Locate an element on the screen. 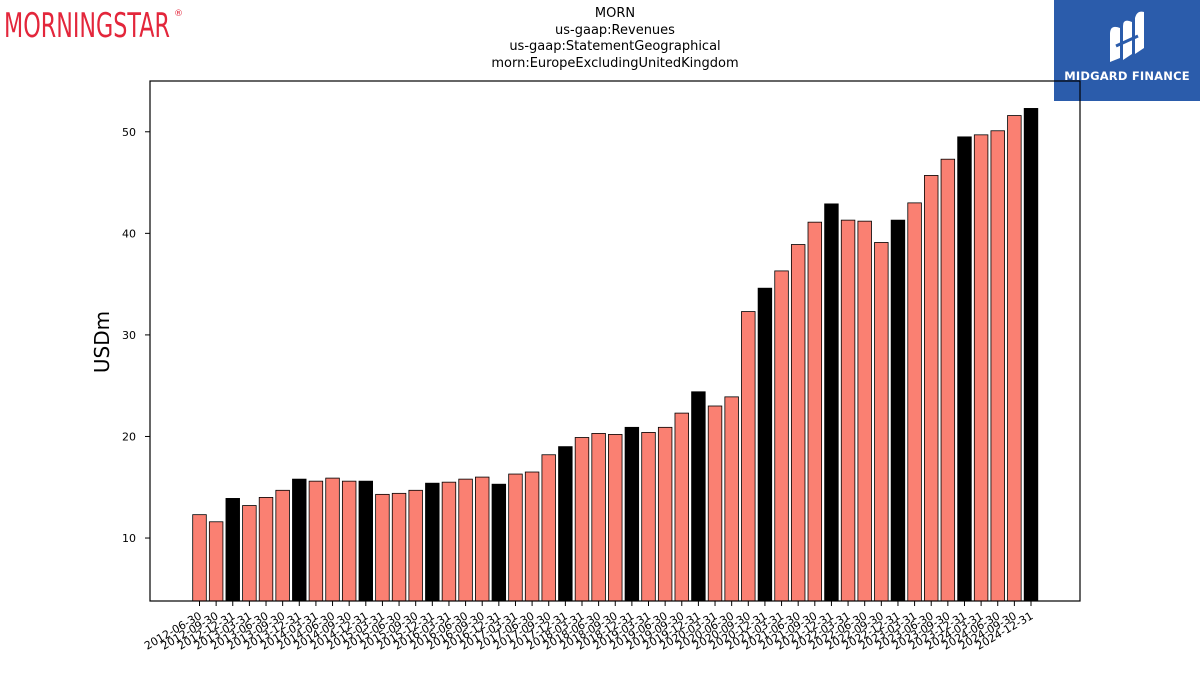 This screenshot has height=675, width=1200. y-tick-label: 50 is located at coordinates (129, 132).